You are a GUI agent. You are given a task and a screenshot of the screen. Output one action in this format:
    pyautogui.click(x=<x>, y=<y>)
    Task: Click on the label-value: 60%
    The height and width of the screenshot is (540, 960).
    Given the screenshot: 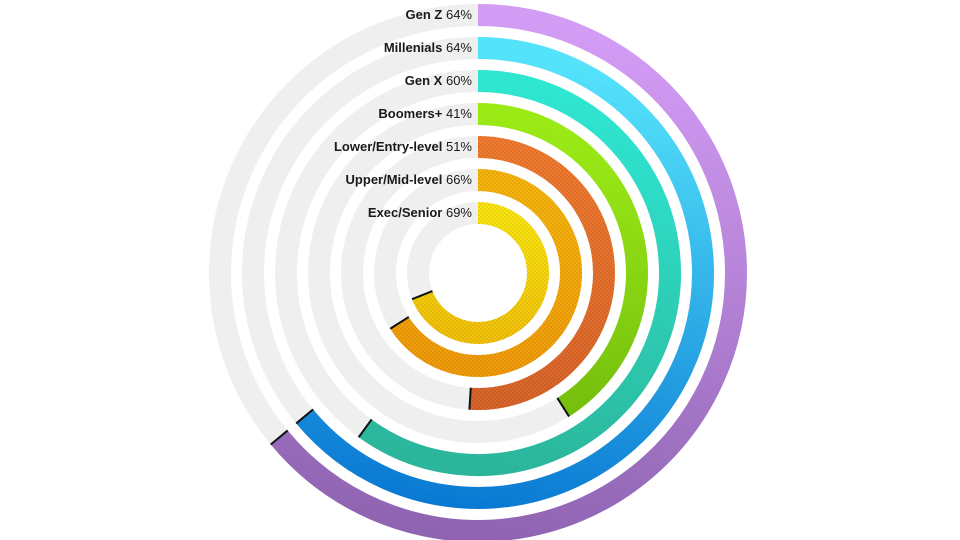 What is the action you would take?
    pyautogui.click(x=458, y=80)
    